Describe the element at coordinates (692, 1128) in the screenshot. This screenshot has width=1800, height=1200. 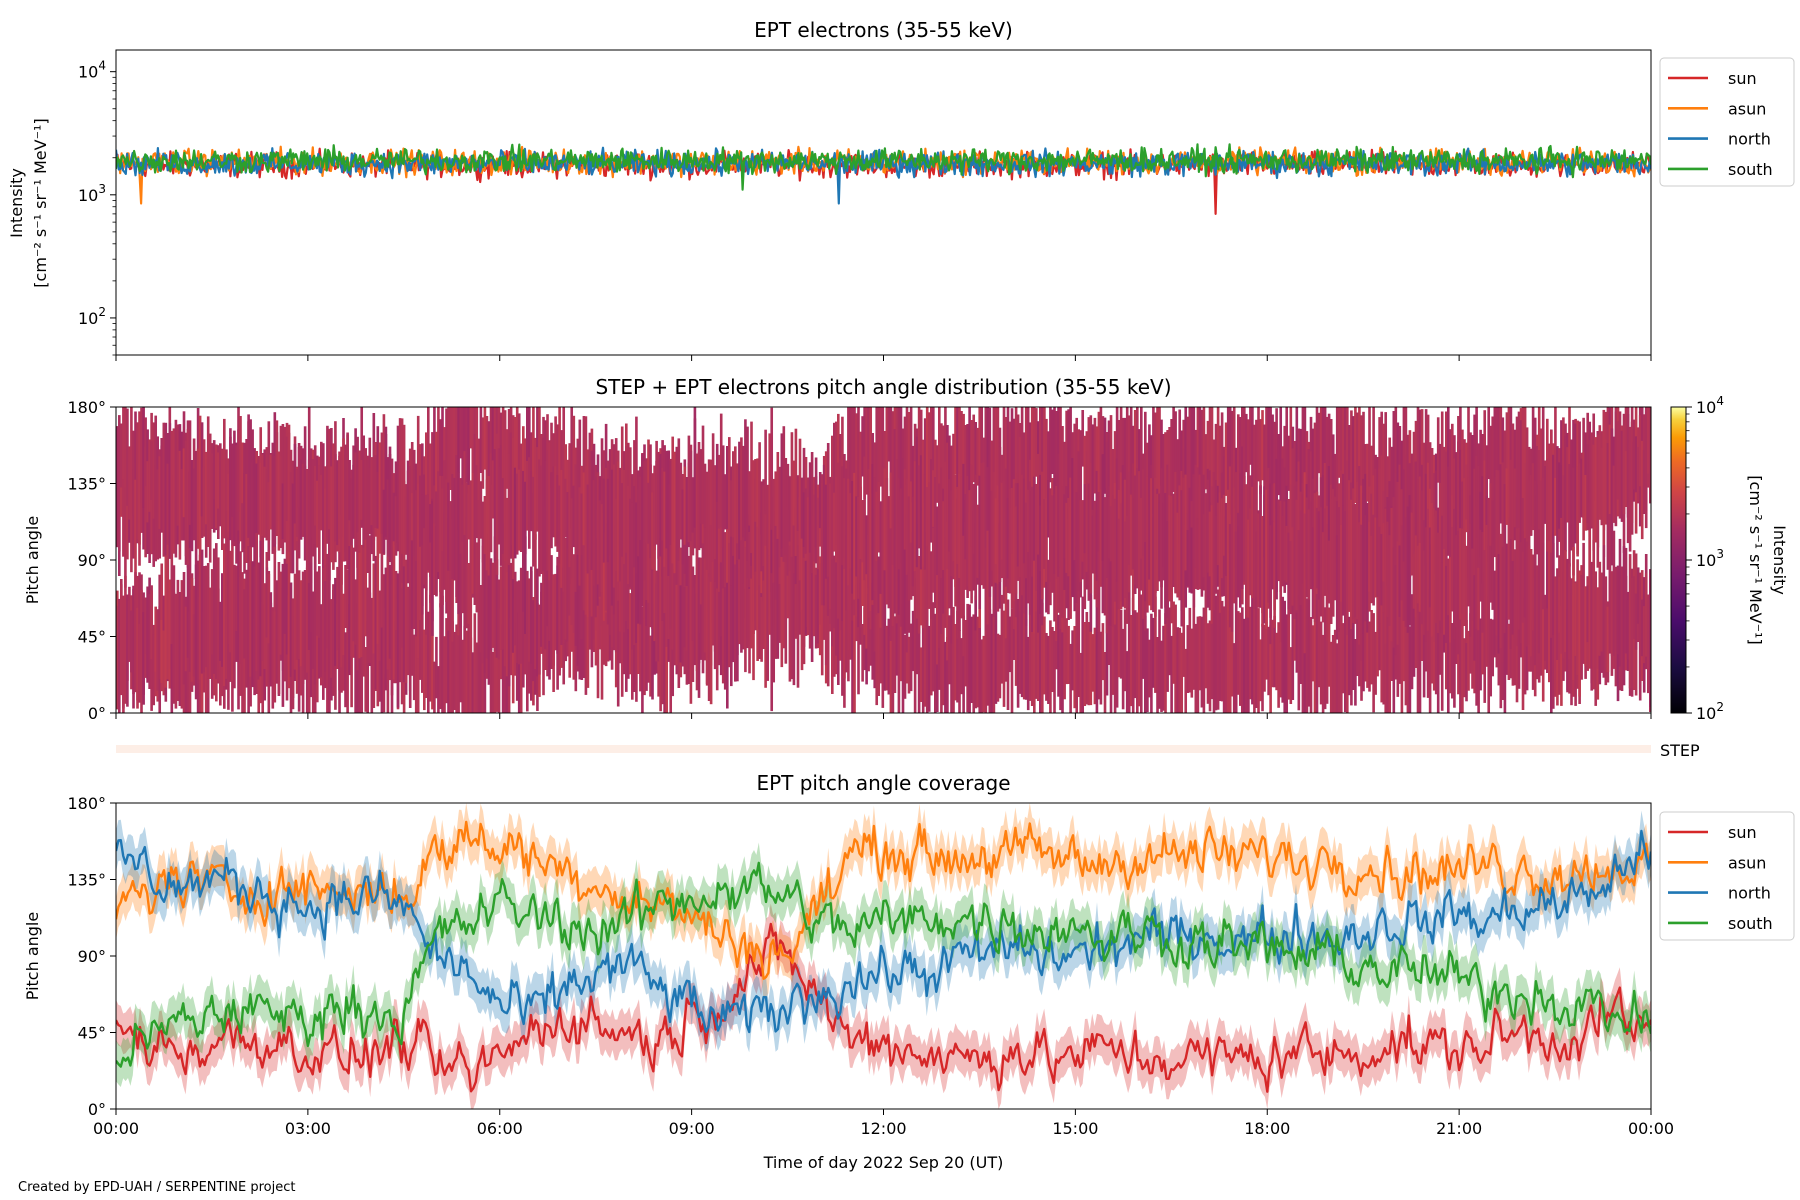
I see `xtick-label: 09:00` at that location.